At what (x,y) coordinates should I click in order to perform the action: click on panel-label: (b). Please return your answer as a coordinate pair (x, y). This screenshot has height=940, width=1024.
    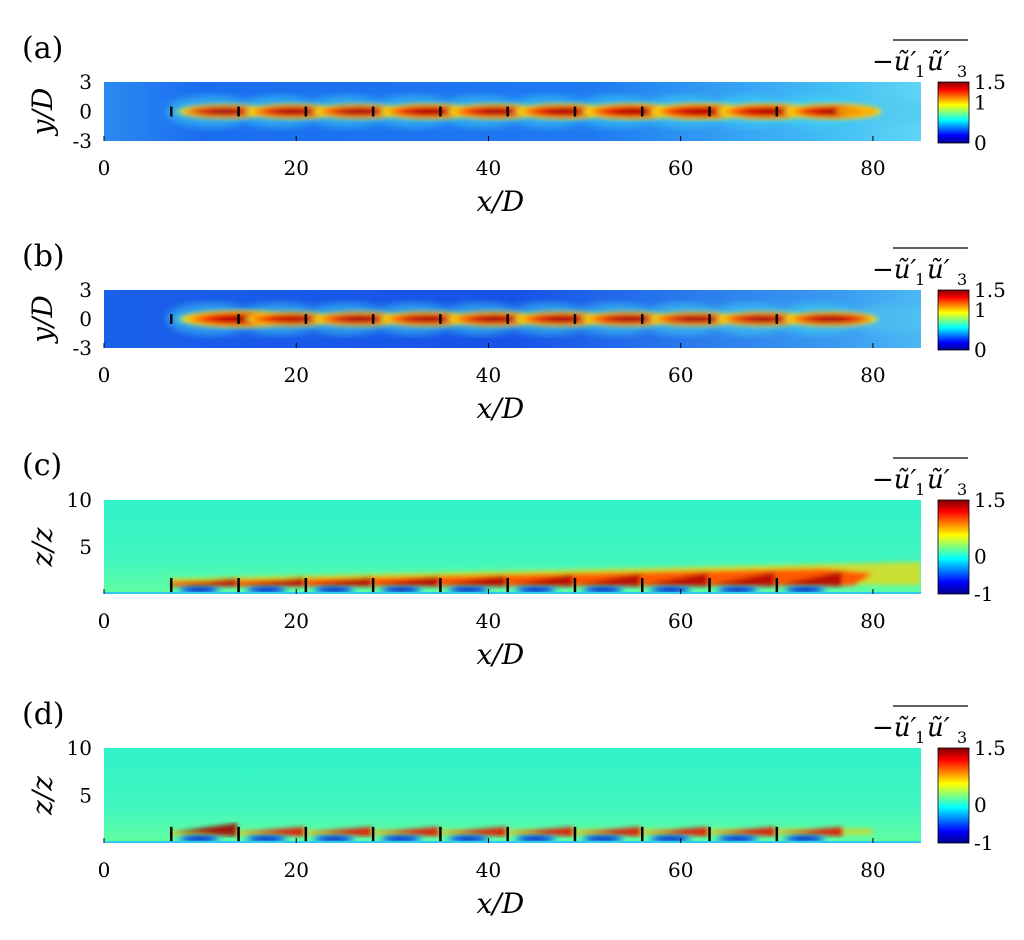
    Looking at the image, I should click on (43, 256).